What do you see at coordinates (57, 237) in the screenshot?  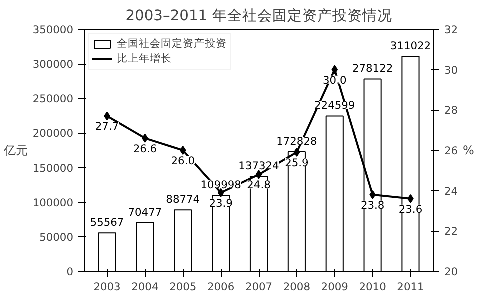 I see `y-tick-label: 50000` at bounding box center [57, 237].